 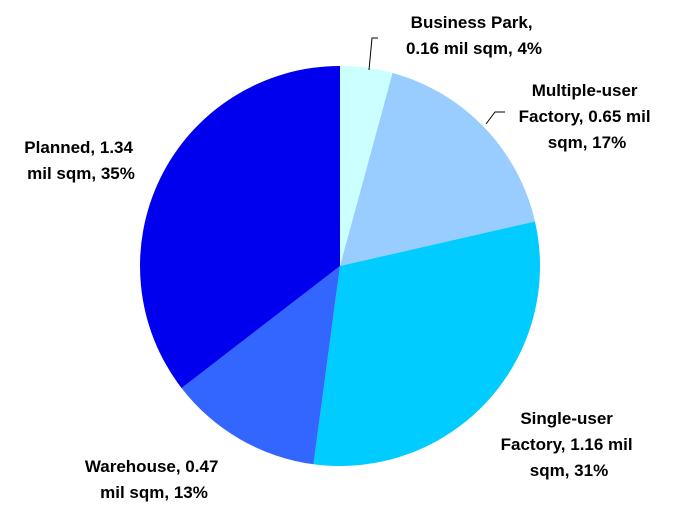 I want to click on data-label-planned: Planned, 1.34 mil sqm, 35%, so click(x=80, y=160).